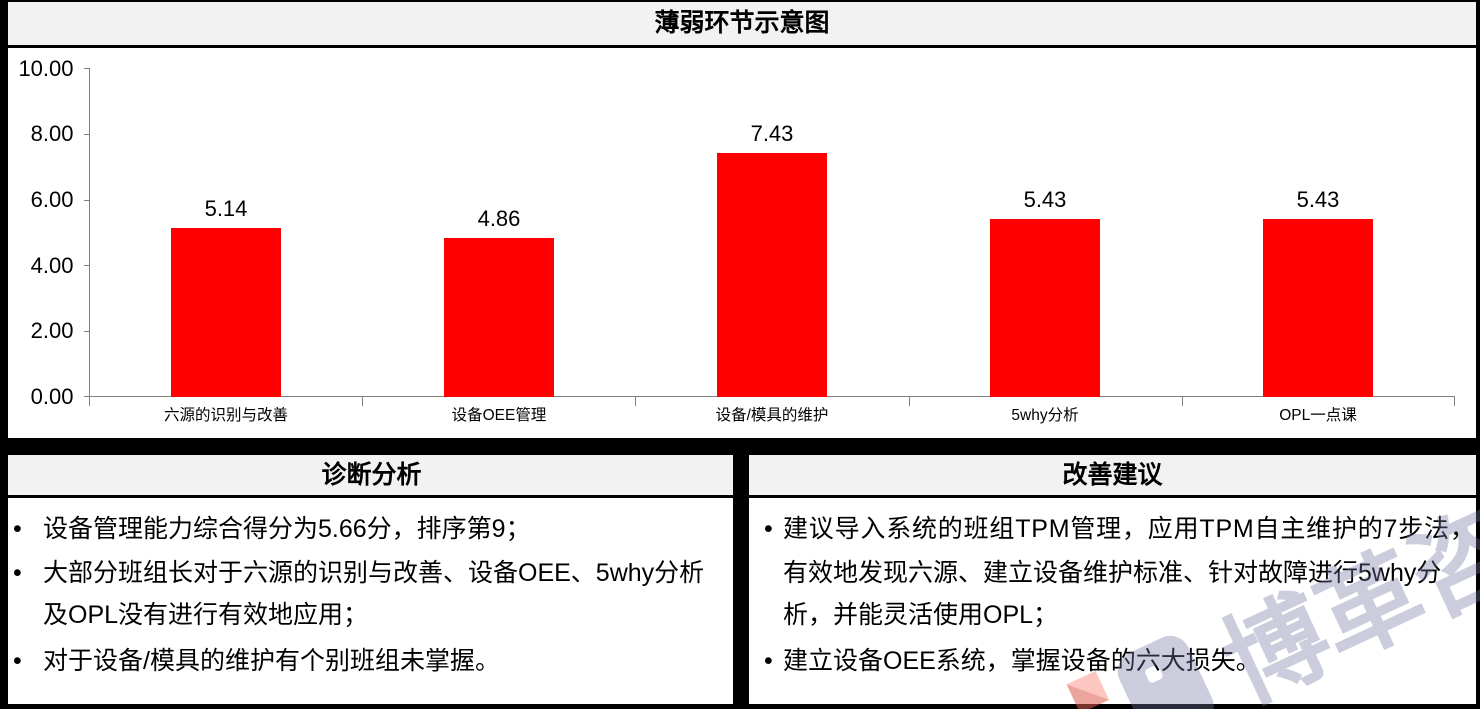 Image resolution: width=1480 pixels, height=709 pixels. Describe the element at coordinates (1343, 603) in the screenshot. I see `svg-text: 博革咨询` at that location.